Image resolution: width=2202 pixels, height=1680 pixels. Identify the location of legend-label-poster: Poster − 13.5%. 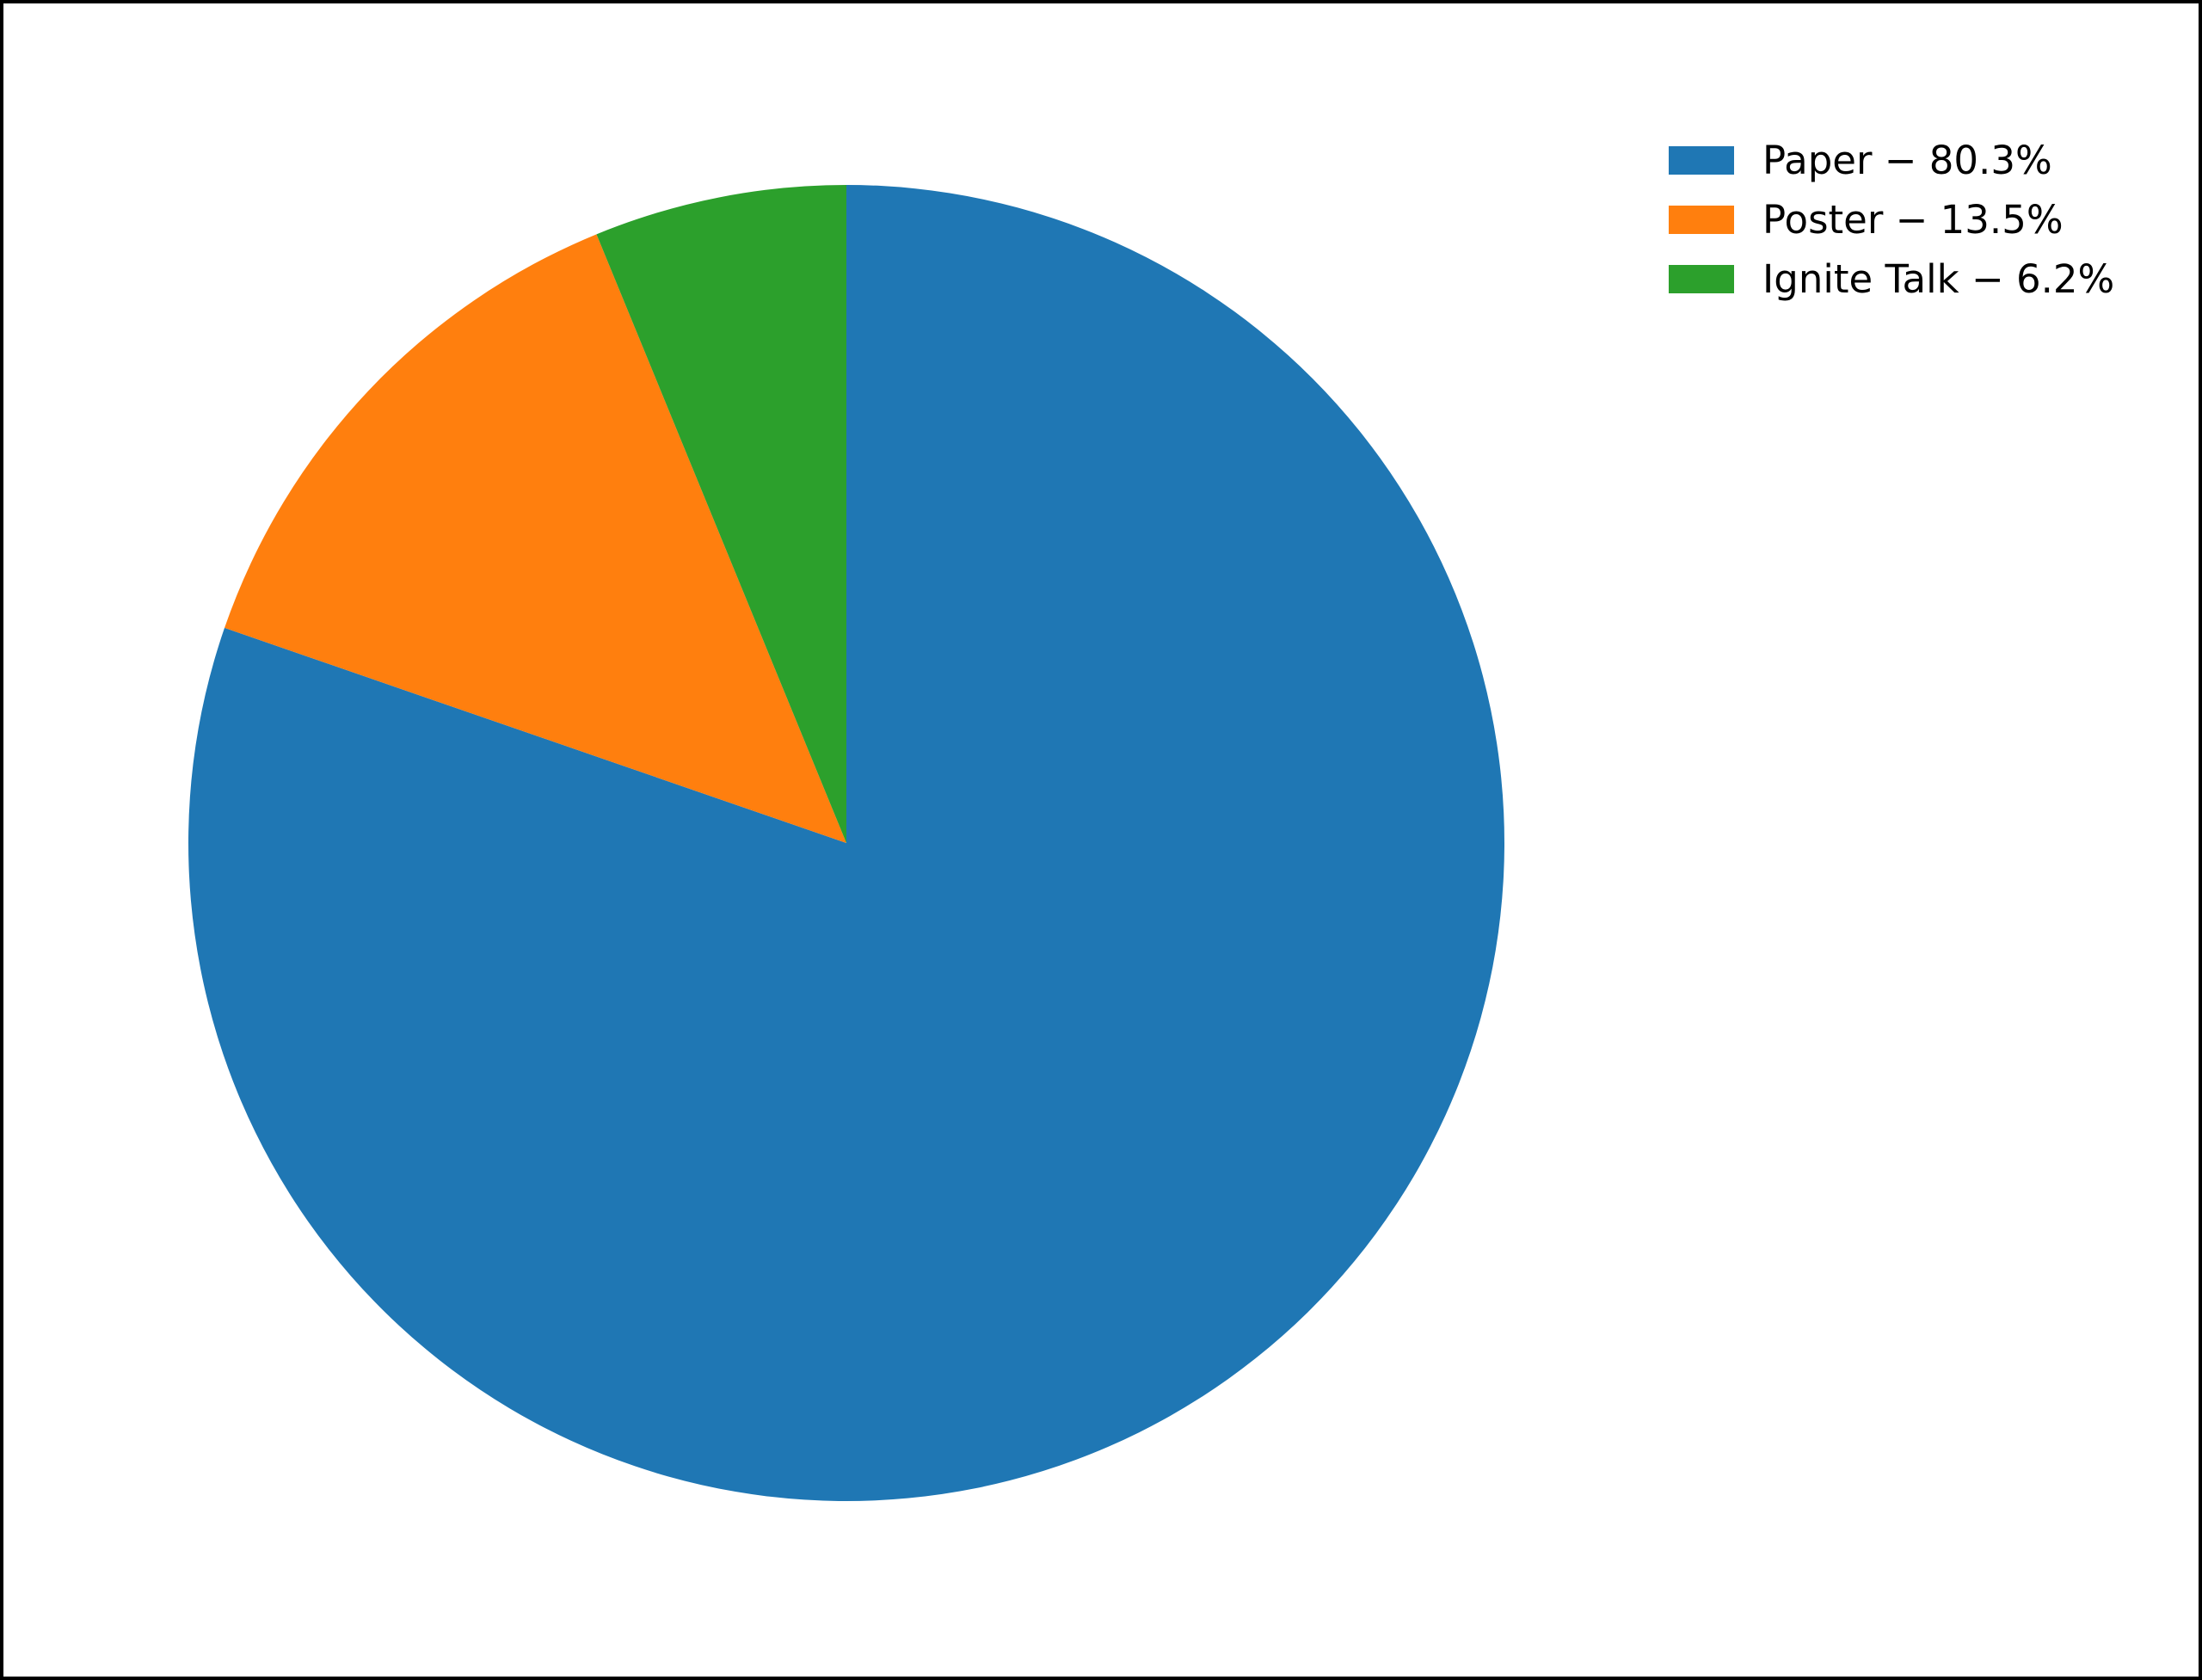
(1913, 220).